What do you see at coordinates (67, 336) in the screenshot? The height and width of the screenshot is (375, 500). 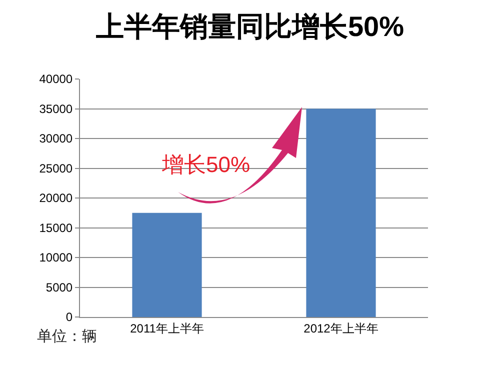 I see `text: 单位：辆` at bounding box center [67, 336].